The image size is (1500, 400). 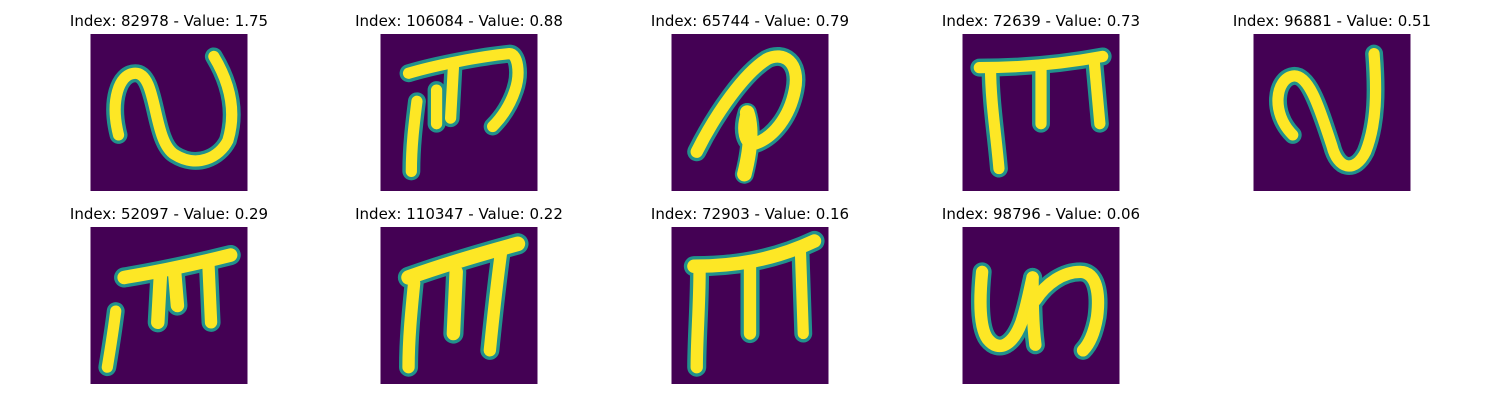 What do you see at coordinates (750, 112) in the screenshot?
I see `handwritten-p-loop-icon` at bounding box center [750, 112].